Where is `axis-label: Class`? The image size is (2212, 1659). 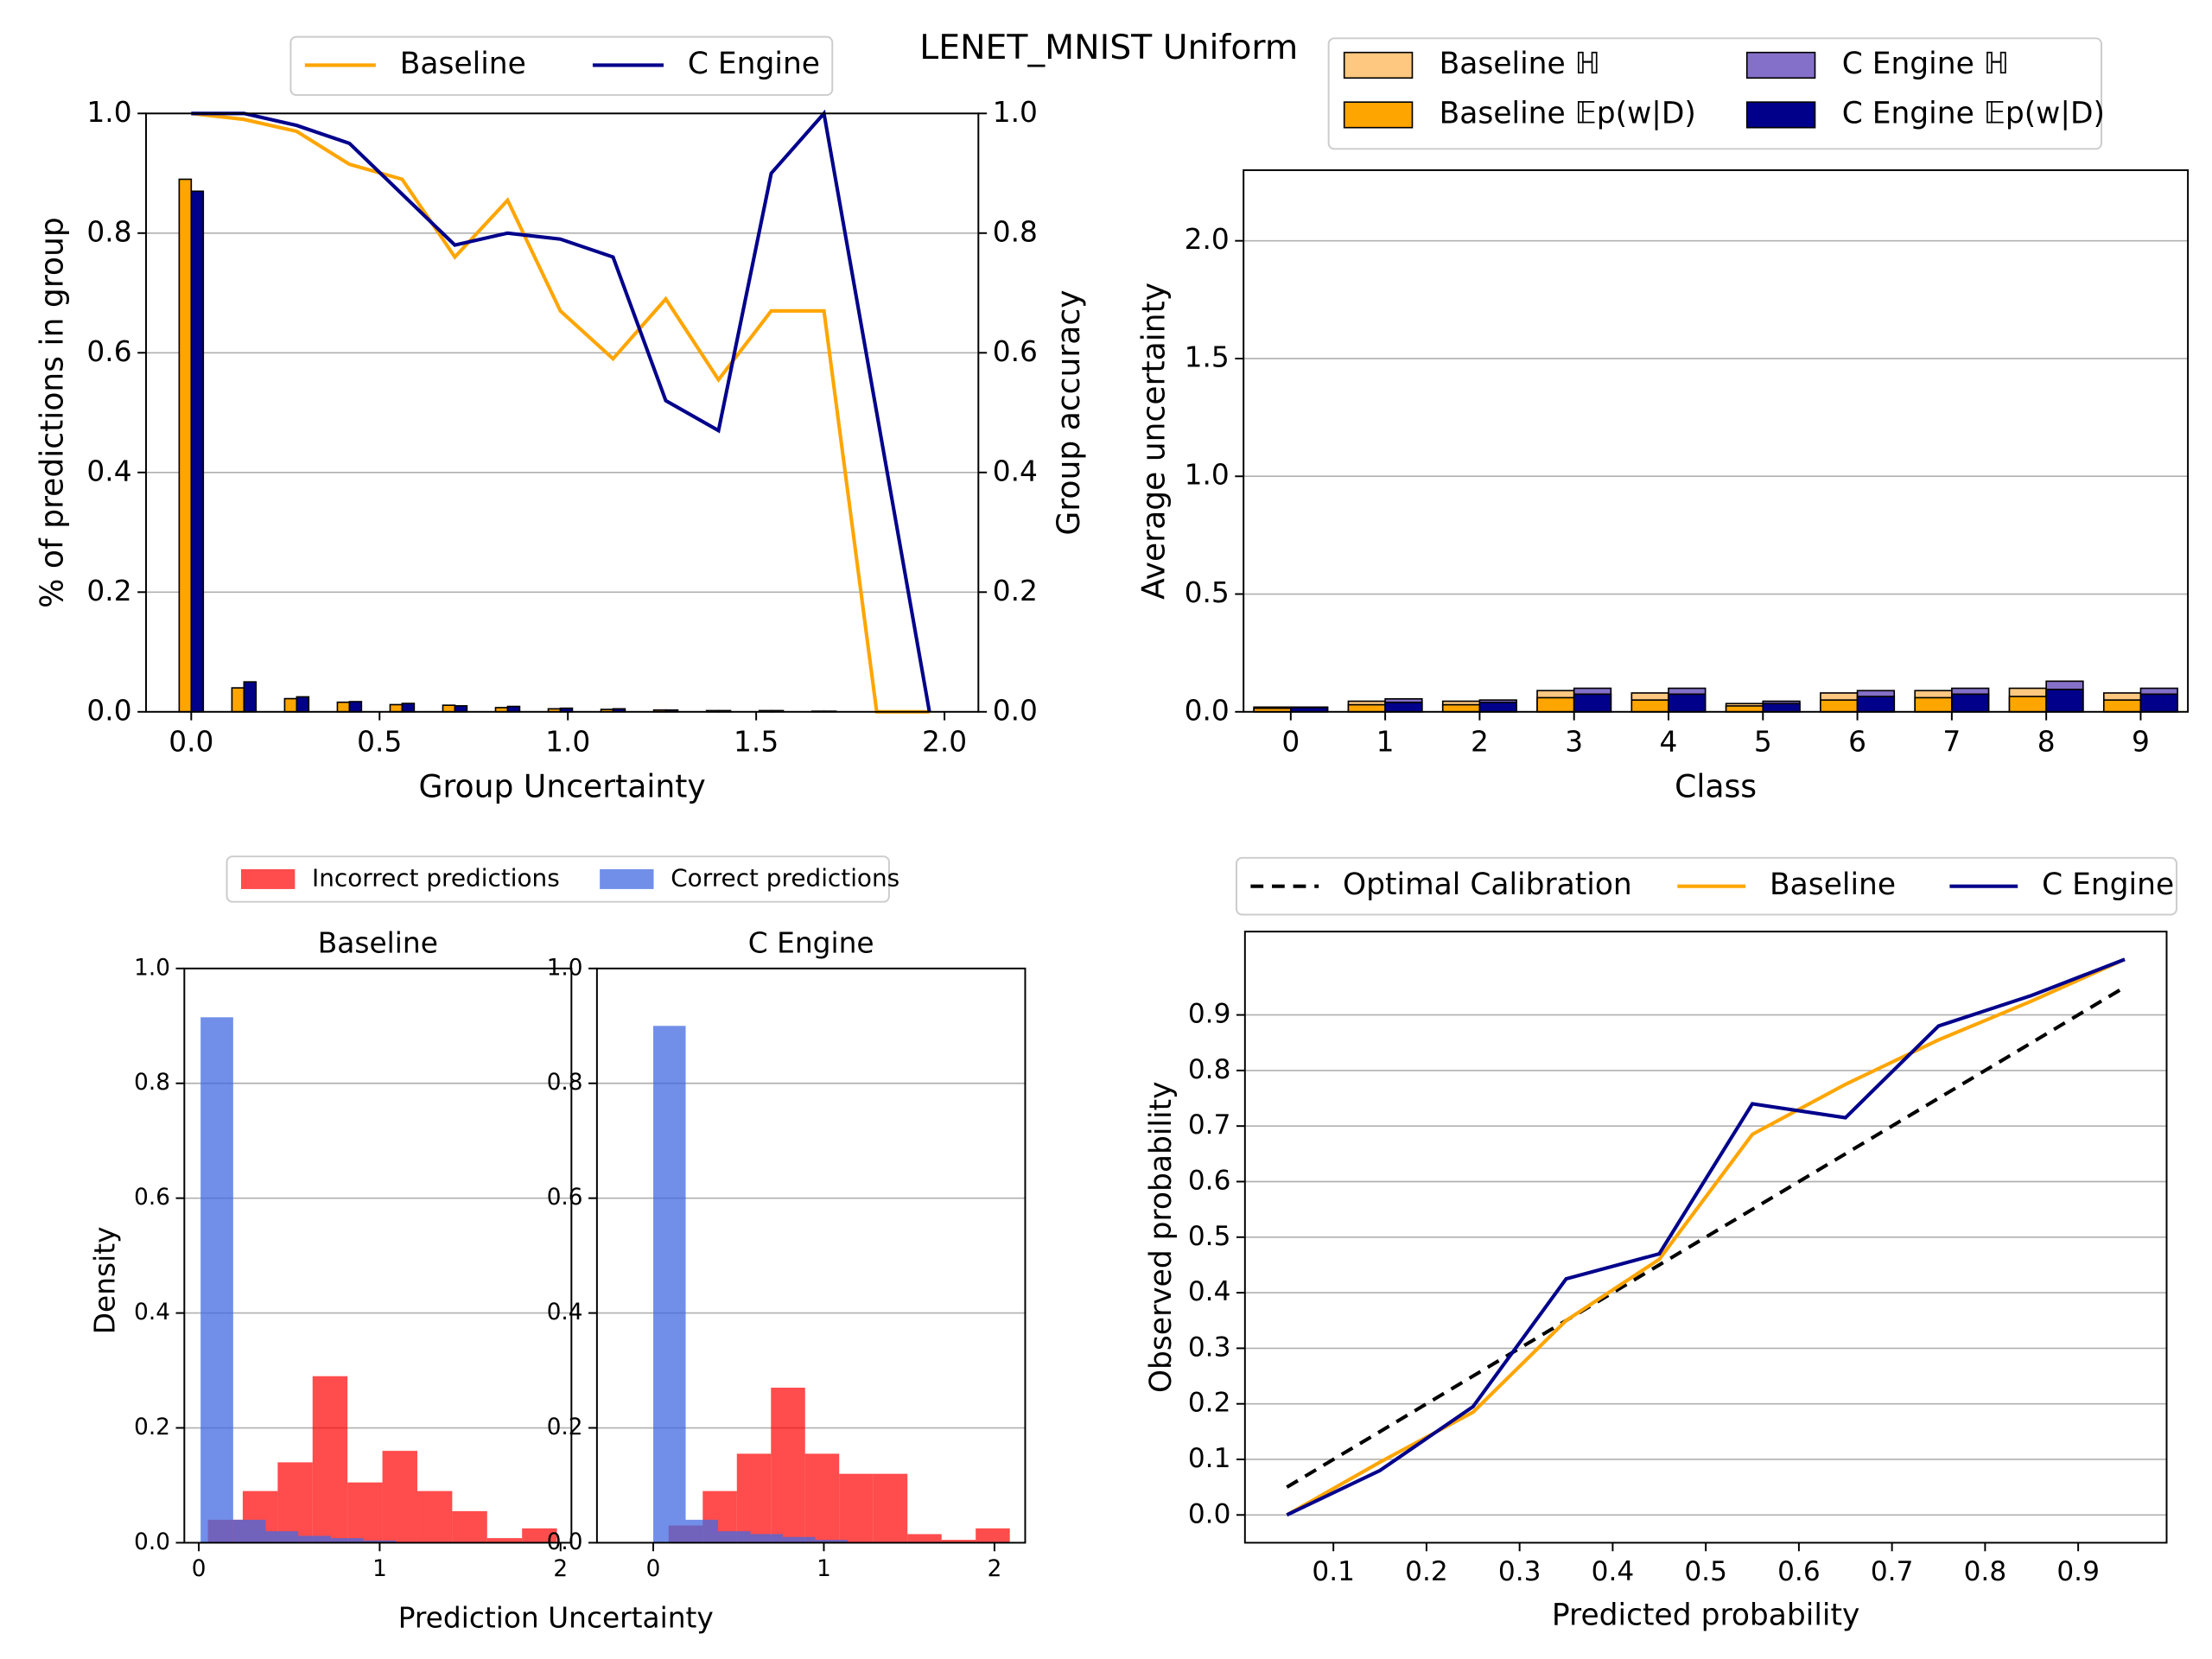 axis-label: Class is located at coordinates (1716, 785).